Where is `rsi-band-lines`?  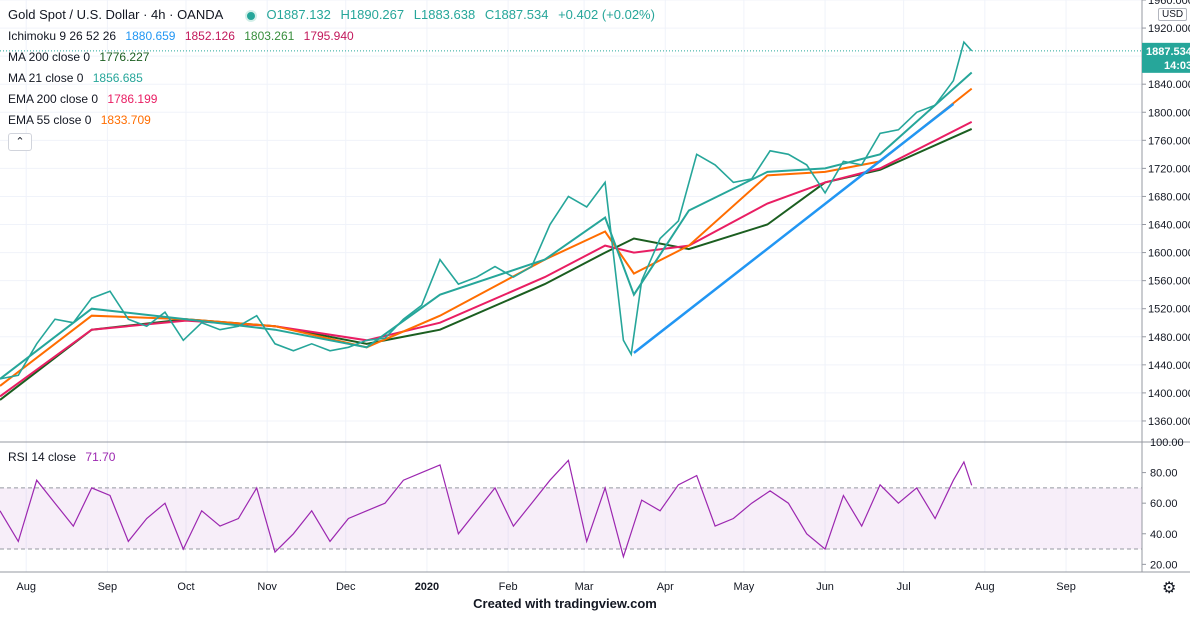
rsi-band-lines is located at coordinates (571, 518).